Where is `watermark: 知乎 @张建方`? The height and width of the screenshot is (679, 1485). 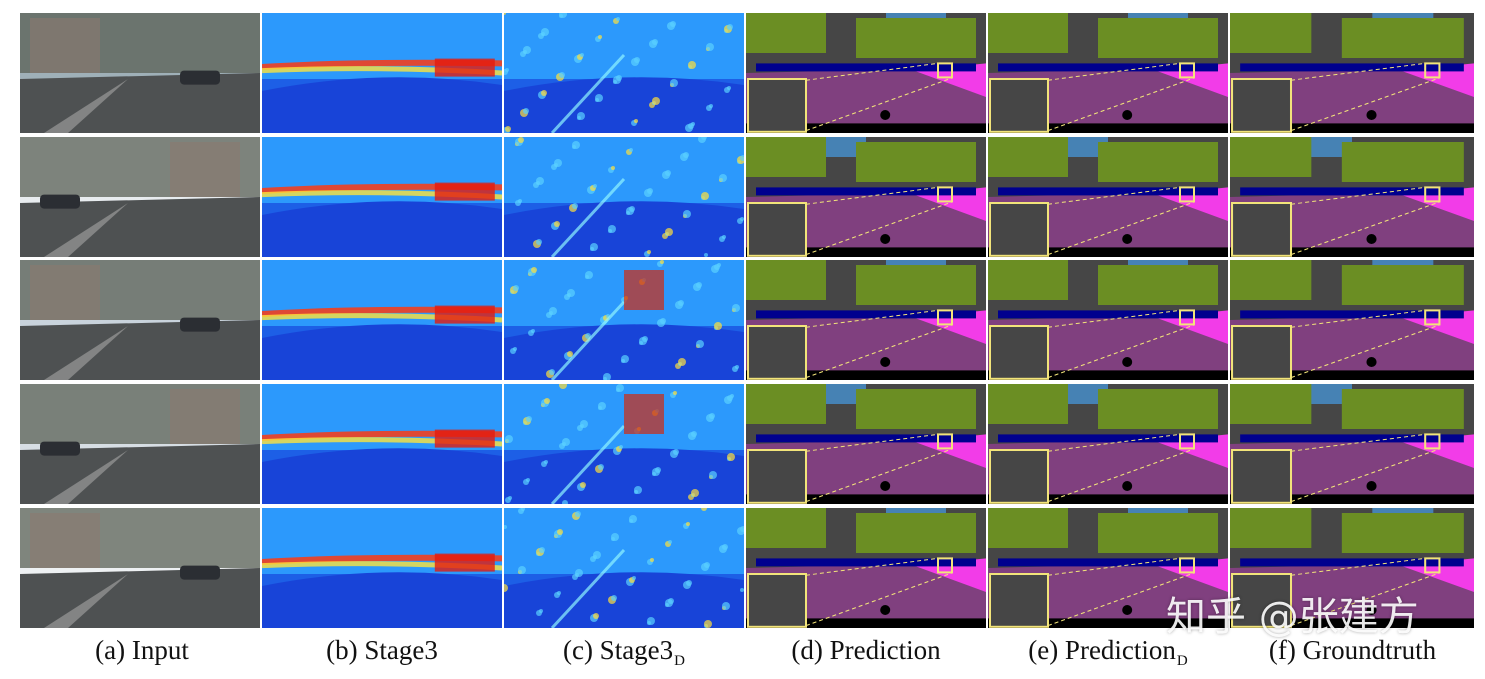 watermark: 知乎 @张建方 is located at coordinates (1292, 617).